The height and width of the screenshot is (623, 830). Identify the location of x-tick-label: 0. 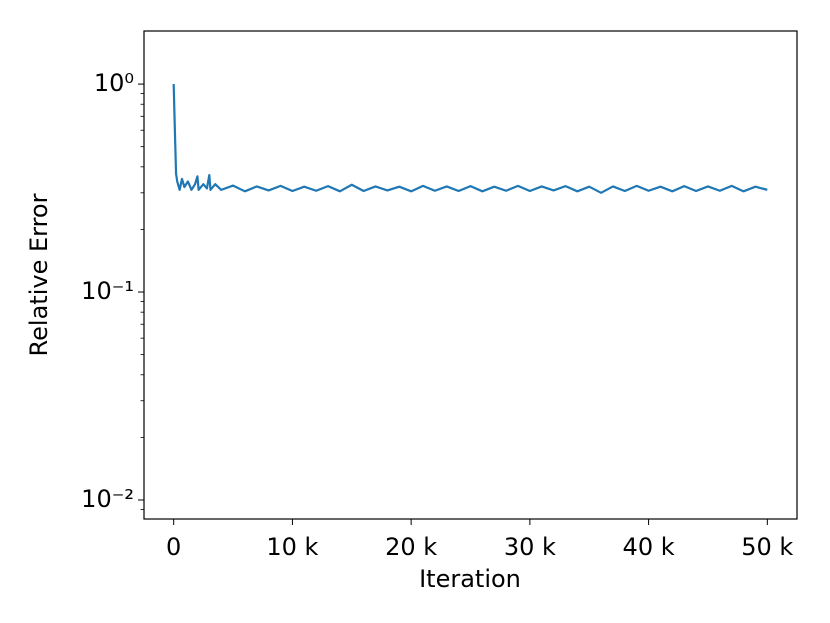
(173, 547).